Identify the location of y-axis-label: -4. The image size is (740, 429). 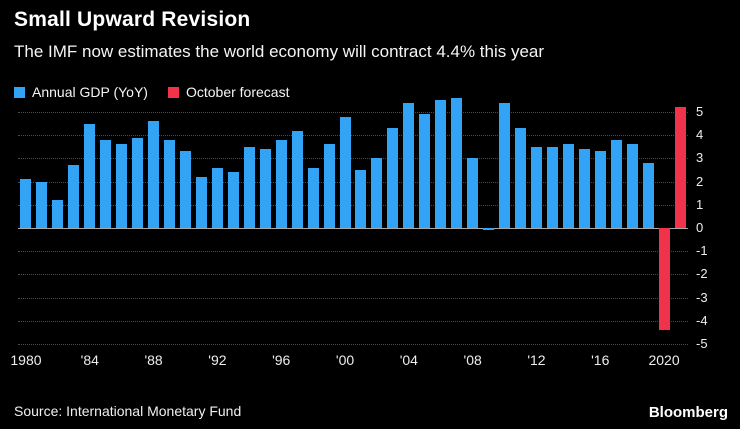
(702, 320).